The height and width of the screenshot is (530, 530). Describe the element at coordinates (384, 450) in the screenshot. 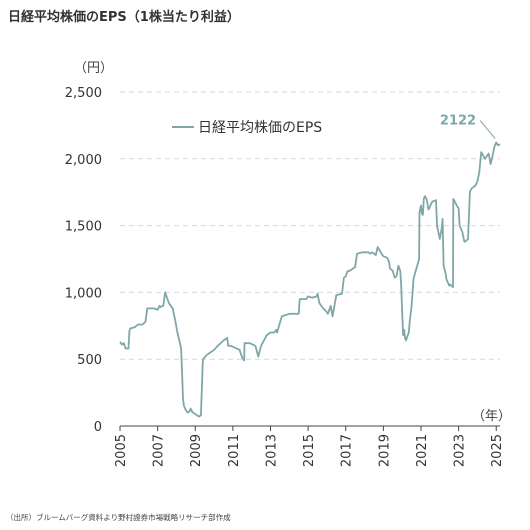

I see `x-tick-label: 2019` at that location.